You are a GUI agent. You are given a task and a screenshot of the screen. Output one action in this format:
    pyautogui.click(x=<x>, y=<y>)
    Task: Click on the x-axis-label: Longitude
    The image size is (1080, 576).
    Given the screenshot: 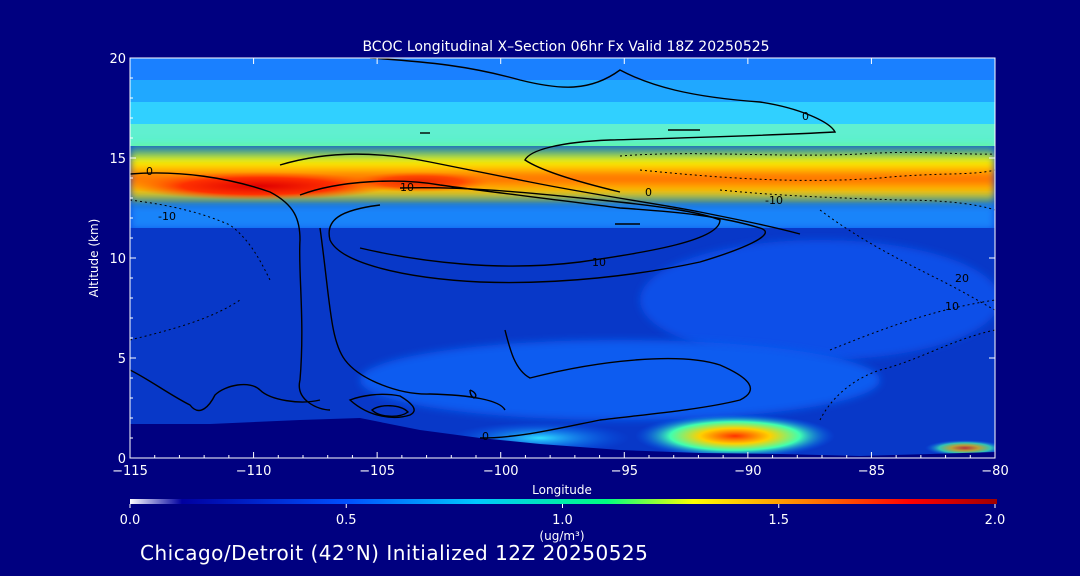 What is the action you would take?
    pyautogui.click(x=562, y=490)
    